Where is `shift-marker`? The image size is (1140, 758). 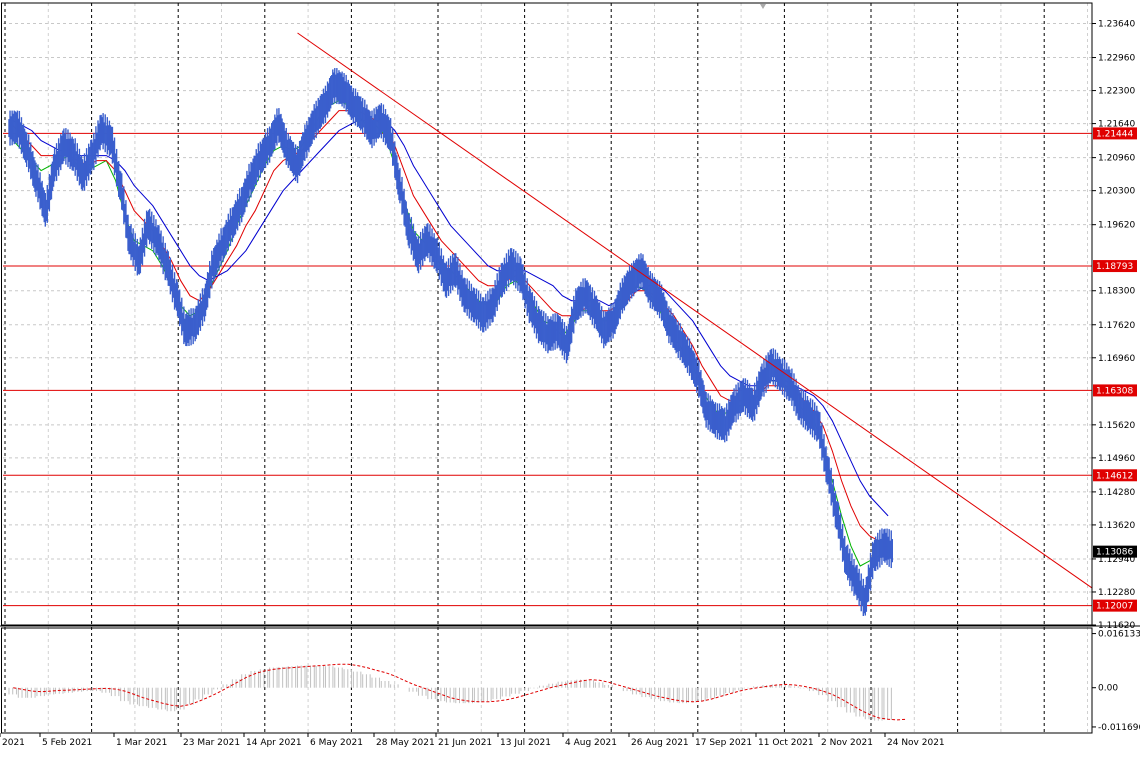
shift-marker is located at coordinates (763, 6).